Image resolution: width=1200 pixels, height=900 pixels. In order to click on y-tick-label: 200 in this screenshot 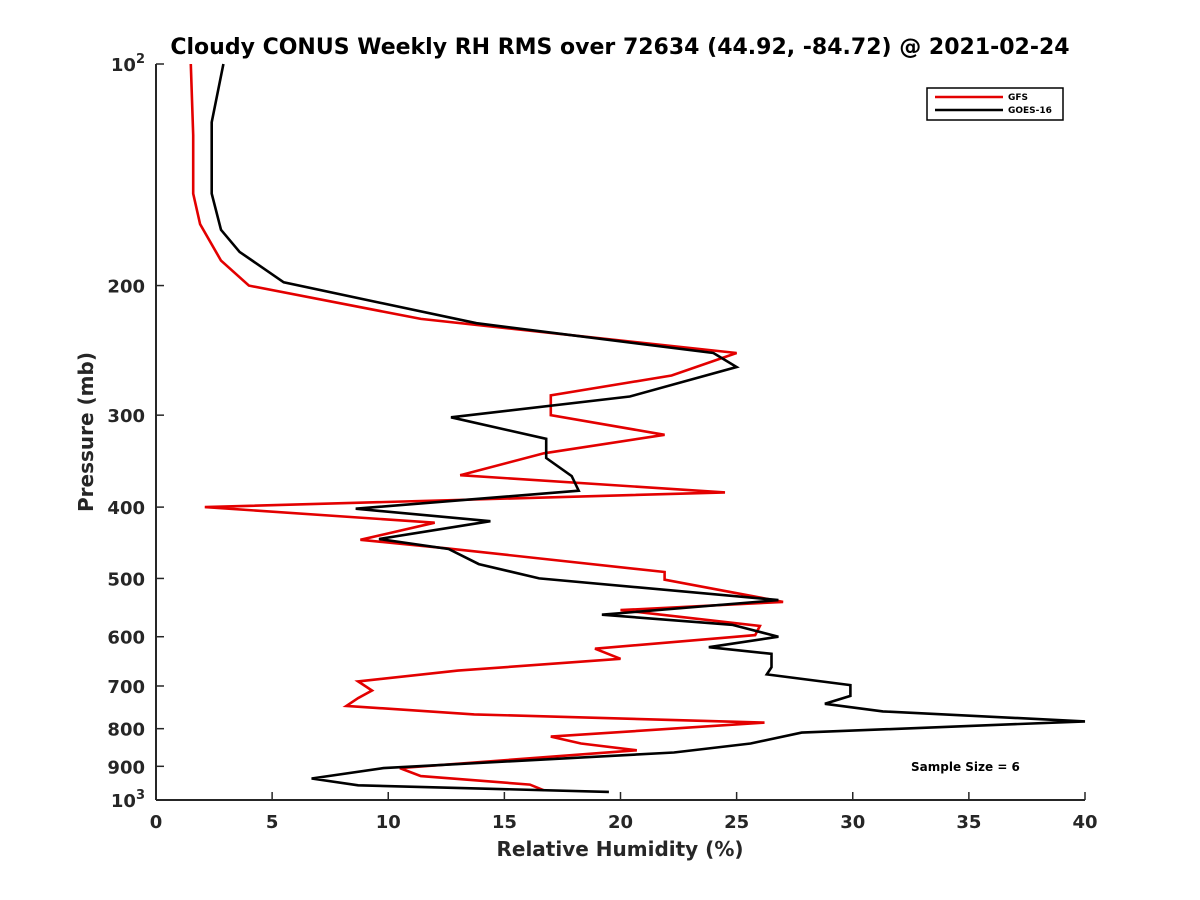, I will do `click(126, 287)`.